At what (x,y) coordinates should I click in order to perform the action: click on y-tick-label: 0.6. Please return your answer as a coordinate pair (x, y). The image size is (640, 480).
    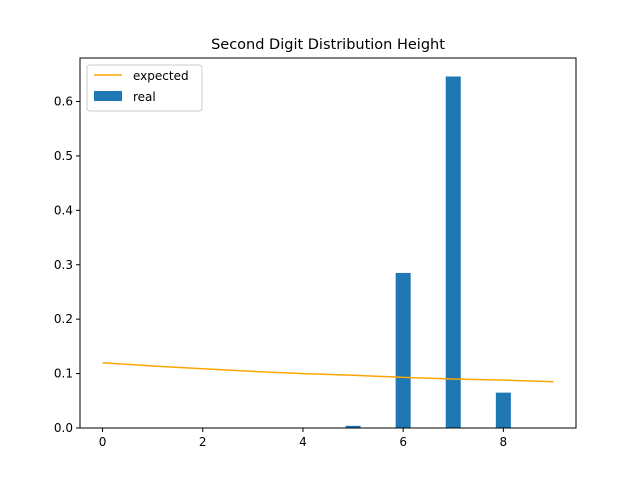
    Looking at the image, I should click on (63, 102).